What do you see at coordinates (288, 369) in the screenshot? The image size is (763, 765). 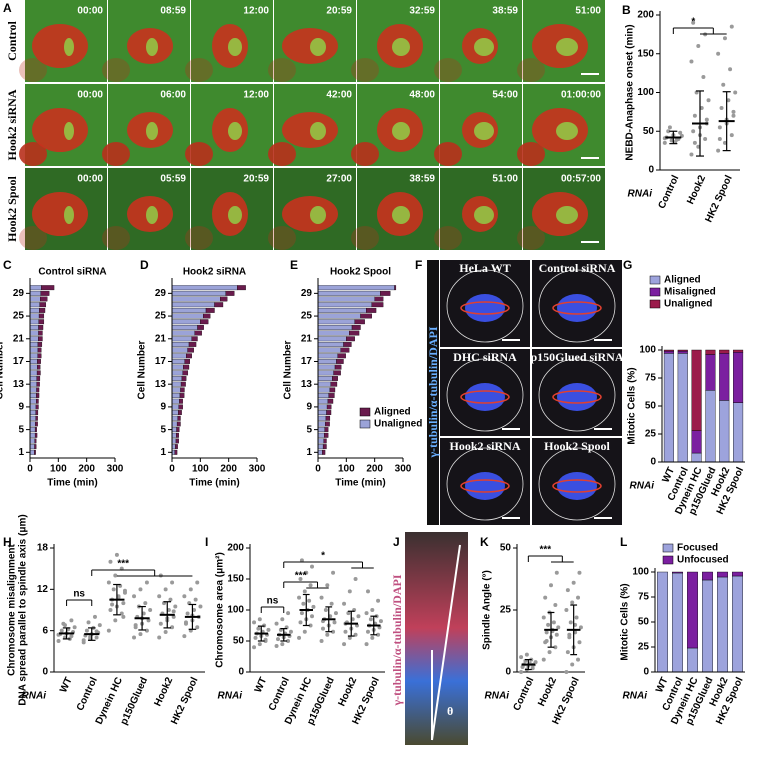 I see `y-axis-label: Cell Number` at bounding box center [288, 369].